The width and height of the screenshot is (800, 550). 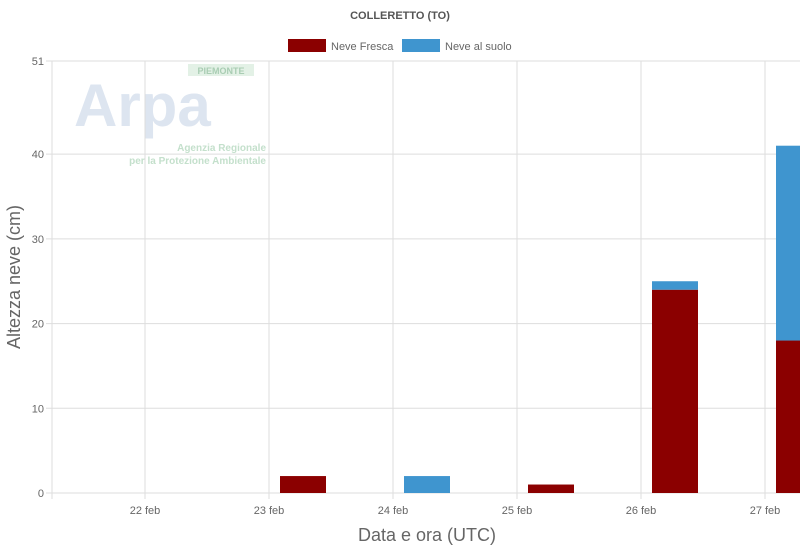 What do you see at coordinates (197, 161) in the screenshot?
I see `watermark-line2: per la Protezione Ambientale` at bounding box center [197, 161].